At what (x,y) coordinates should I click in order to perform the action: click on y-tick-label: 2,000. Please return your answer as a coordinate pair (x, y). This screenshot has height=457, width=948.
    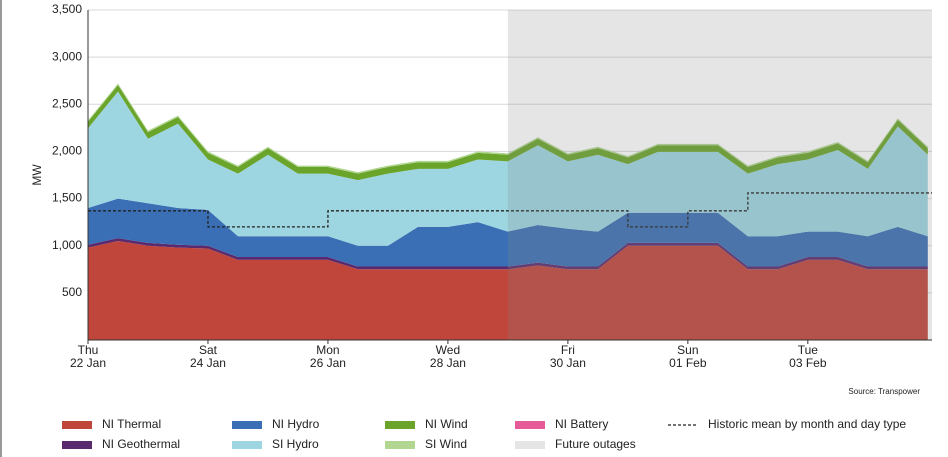
    Looking at the image, I should click on (67, 151).